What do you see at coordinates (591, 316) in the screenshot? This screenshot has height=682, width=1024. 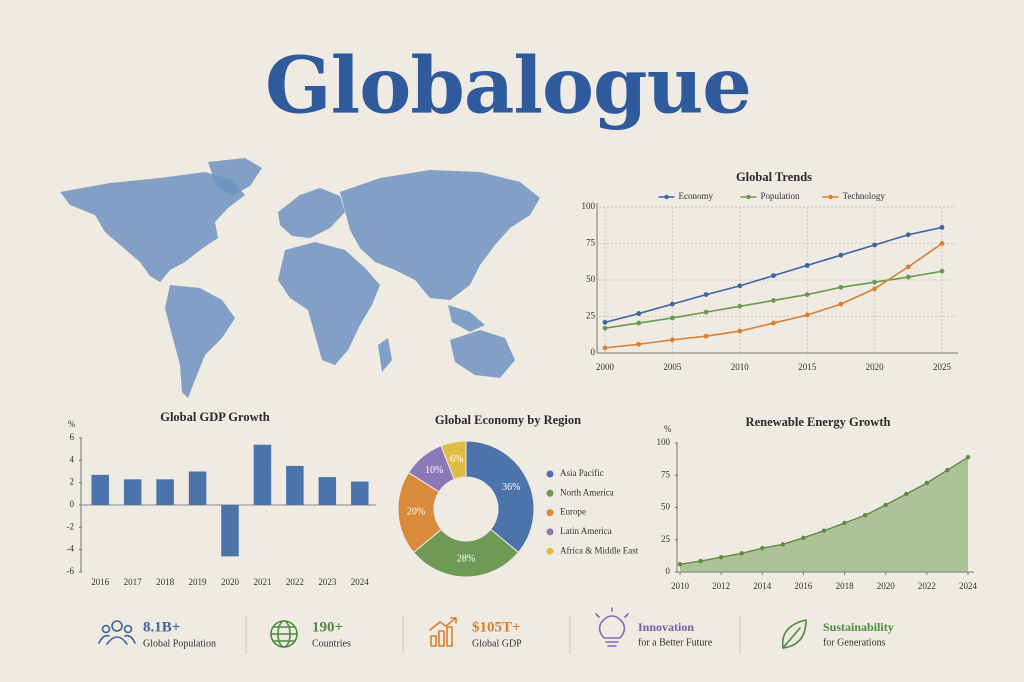 I see `y-tick-label: 25` at bounding box center [591, 316].